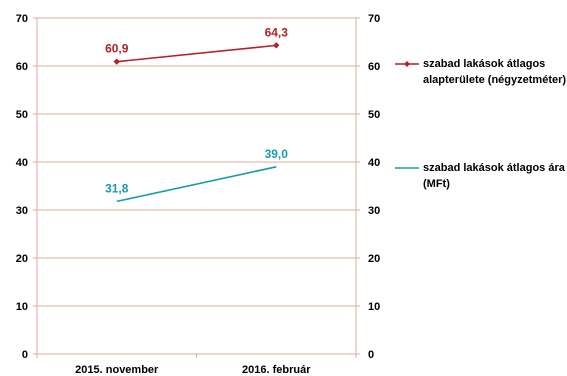  Describe the element at coordinates (117, 188) in the screenshot. I see `data-label-2-0: 31,8` at that location.